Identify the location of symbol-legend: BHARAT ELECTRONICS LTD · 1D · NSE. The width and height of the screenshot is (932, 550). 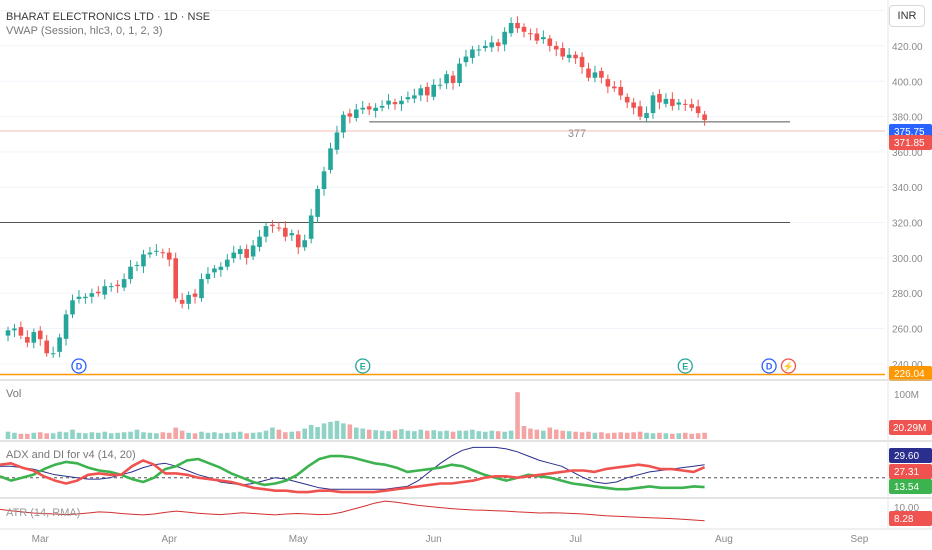
(108, 17).